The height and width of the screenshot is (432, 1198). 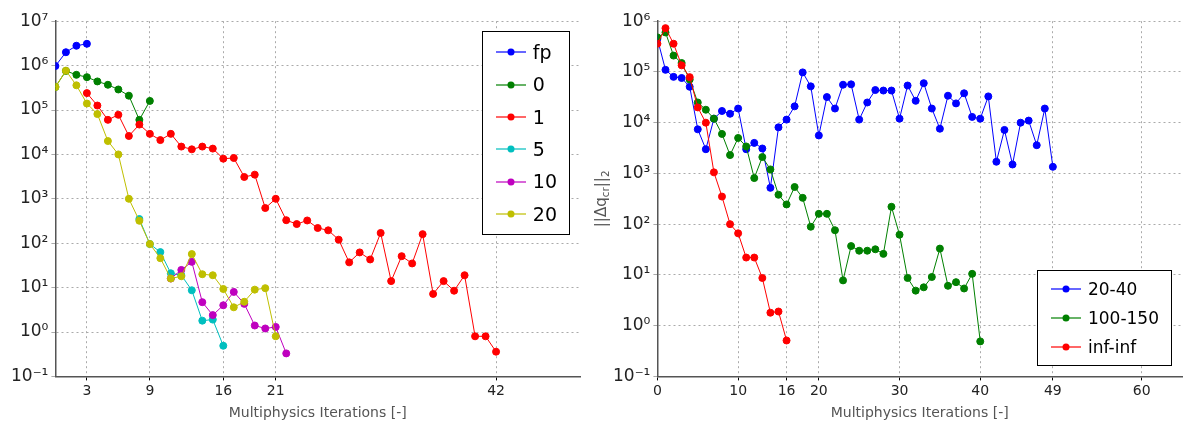 What do you see at coordinates (601, 199) in the screenshot?
I see `y-axis-title: ||Δqcr||2` at bounding box center [601, 199].